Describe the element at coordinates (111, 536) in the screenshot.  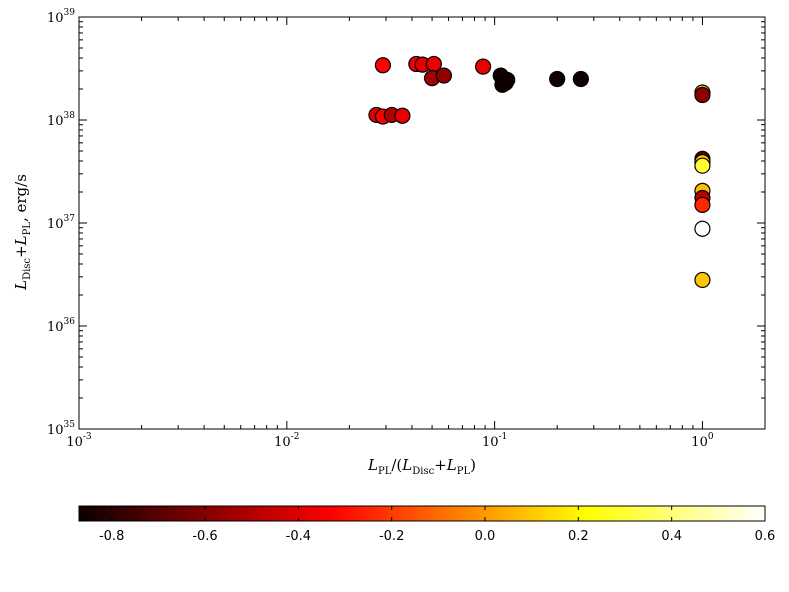
I see `colorbar-tick-label: -0.8` at that location.